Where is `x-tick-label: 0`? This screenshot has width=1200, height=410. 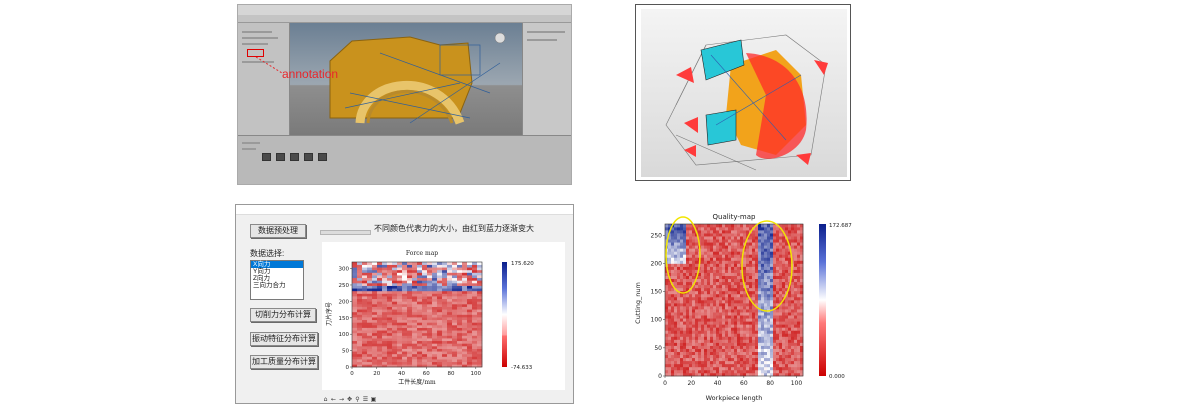 x-tick-label: 0 is located at coordinates (352, 374).